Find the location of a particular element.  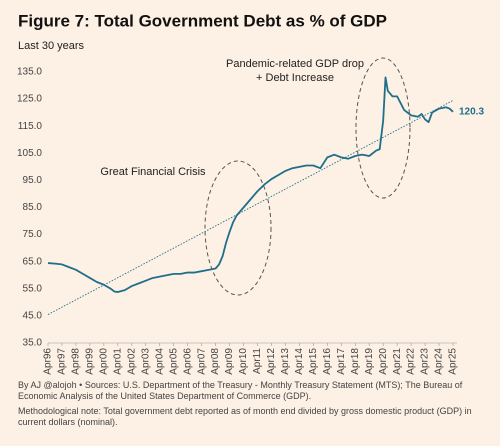

x-tick-label: Apr15 is located at coordinates (313, 361).